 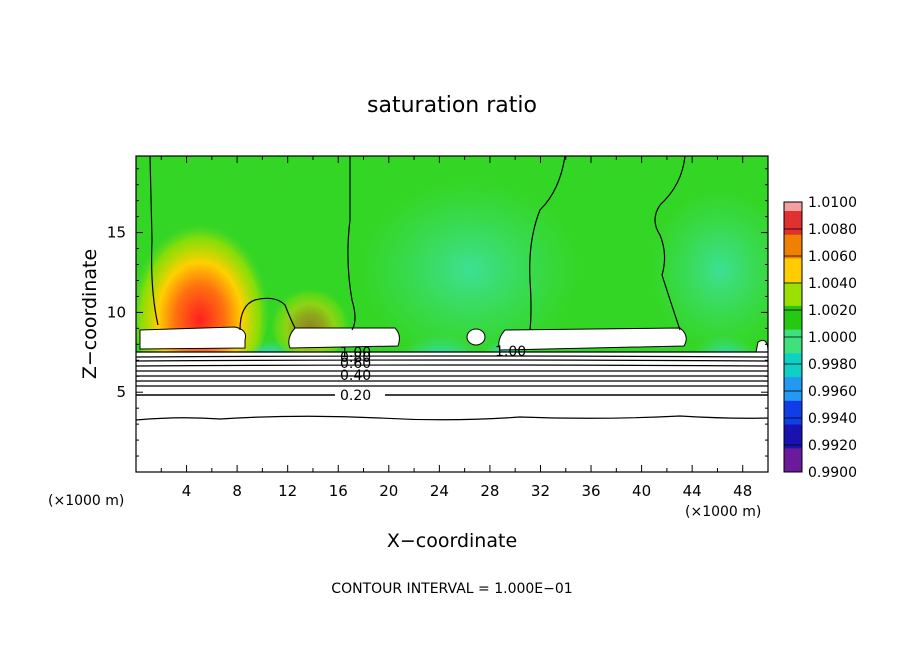 What do you see at coordinates (355, 396) in the screenshot?
I see `contour-label: 0.20` at bounding box center [355, 396].